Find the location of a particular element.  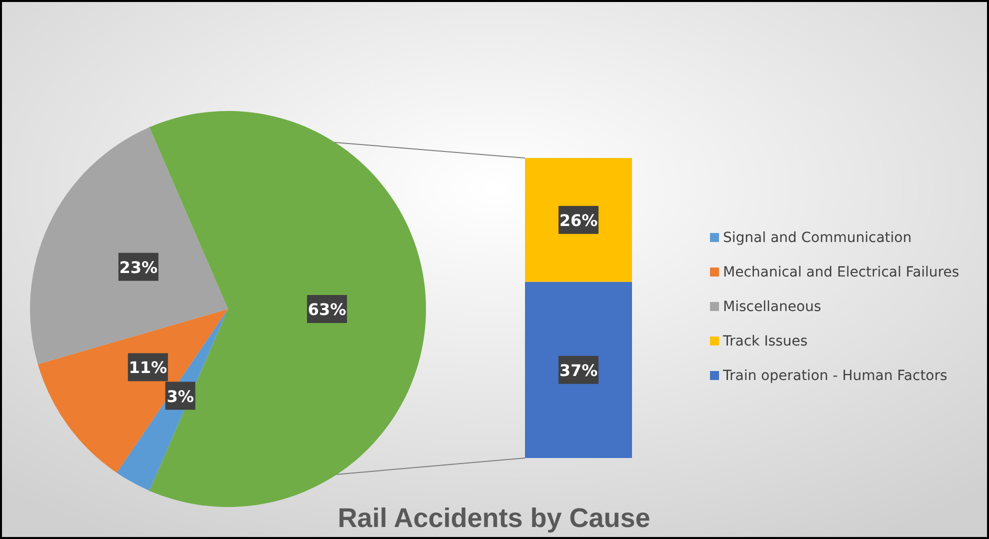

legend-label: Mechanical and Electrical Failures is located at coordinates (841, 272).